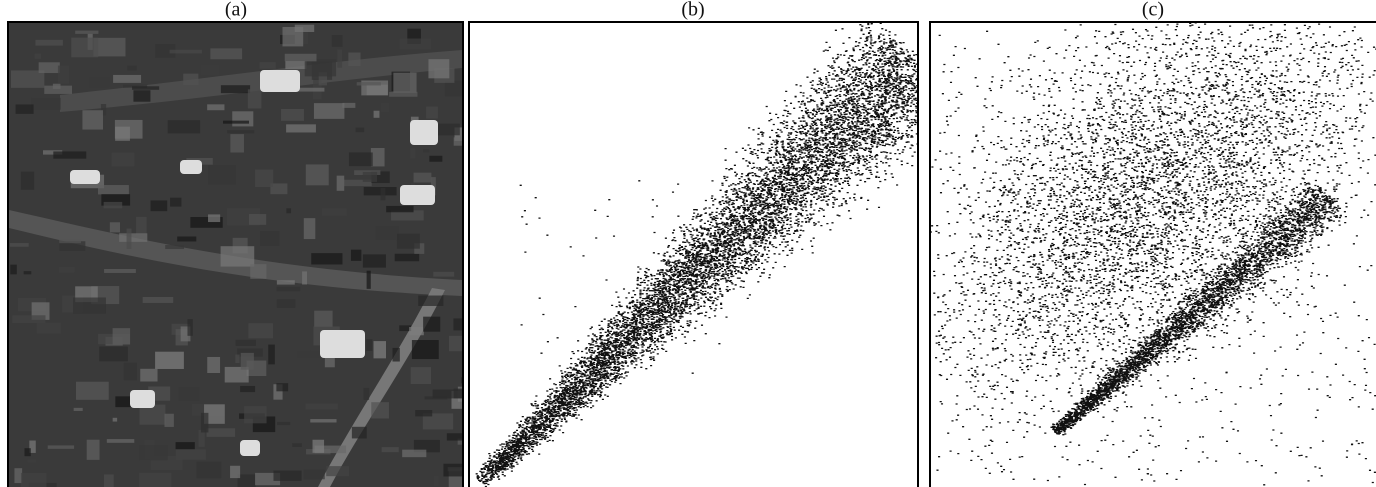 The image size is (1376, 487). I want to click on panel-label: (a), so click(236, 10).